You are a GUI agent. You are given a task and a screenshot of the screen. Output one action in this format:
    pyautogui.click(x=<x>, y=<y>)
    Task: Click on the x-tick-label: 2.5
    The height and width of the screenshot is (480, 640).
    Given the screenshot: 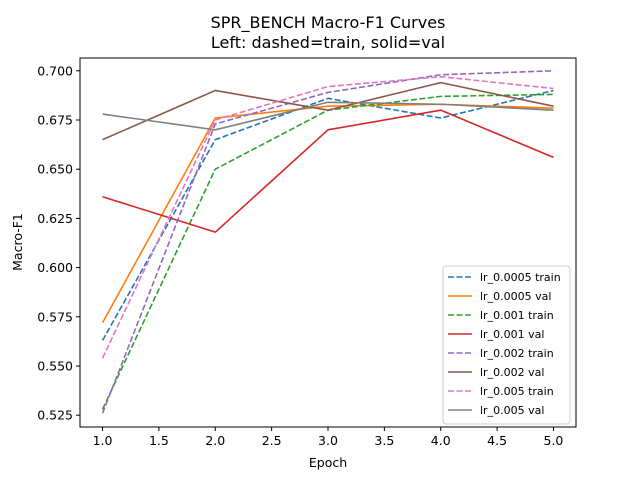 What is the action you would take?
    pyautogui.click(x=272, y=440)
    